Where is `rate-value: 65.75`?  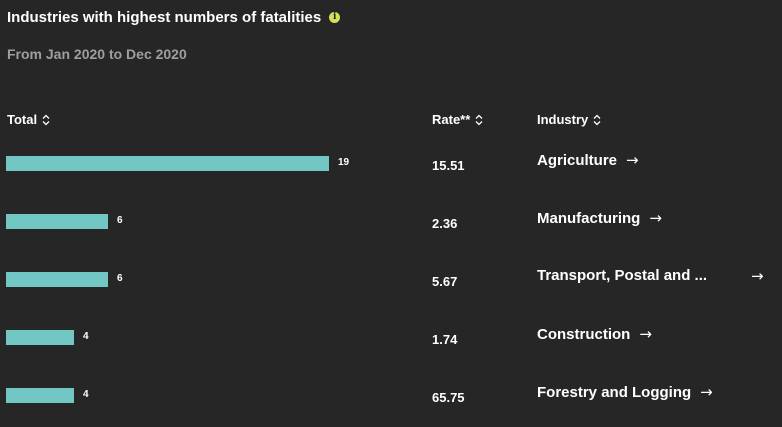
rate-value: 65.75 is located at coordinates (448, 397).